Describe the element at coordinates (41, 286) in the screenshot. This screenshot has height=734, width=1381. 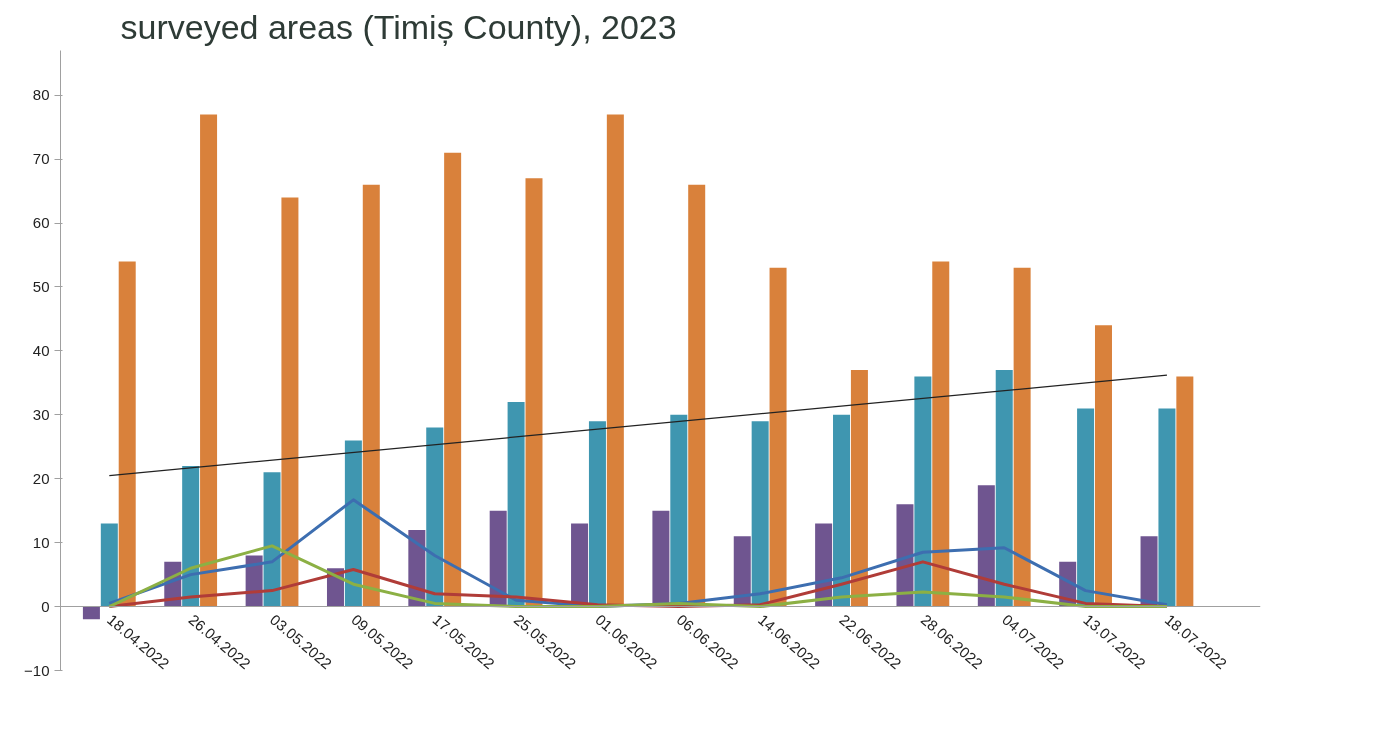
I see `y-tick-label: 50` at that location.